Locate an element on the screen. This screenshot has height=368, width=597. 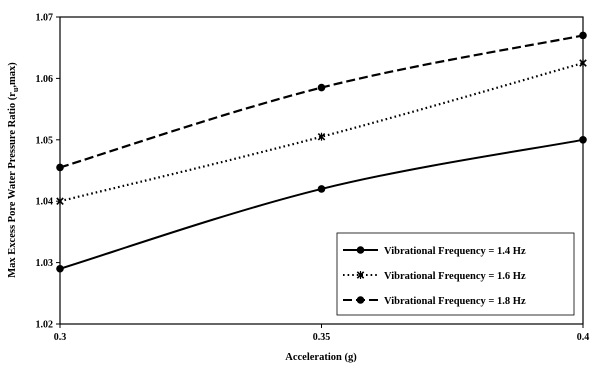
x-tick-label: 0.35 is located at coordinates (322, 337).